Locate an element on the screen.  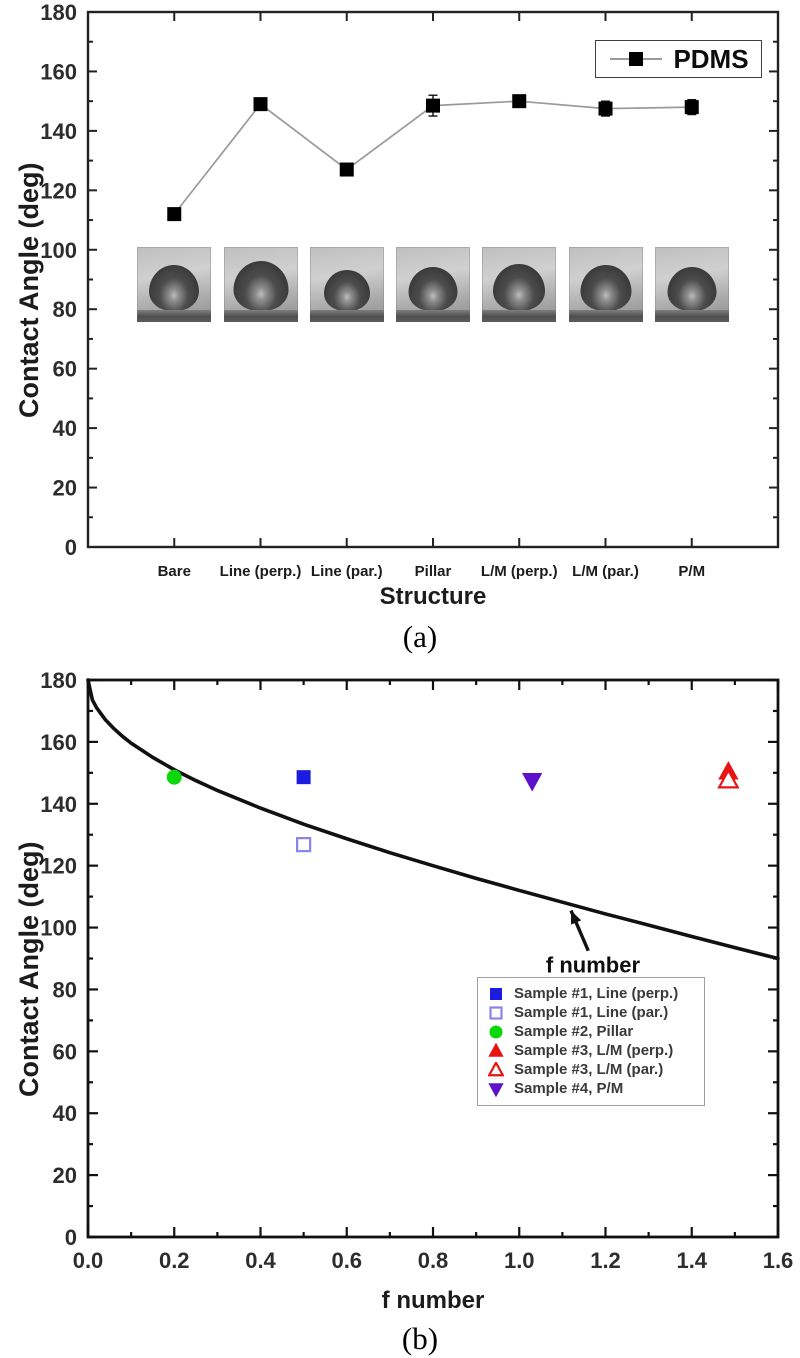
circle-glyph is located at coordinates (496, 1031).